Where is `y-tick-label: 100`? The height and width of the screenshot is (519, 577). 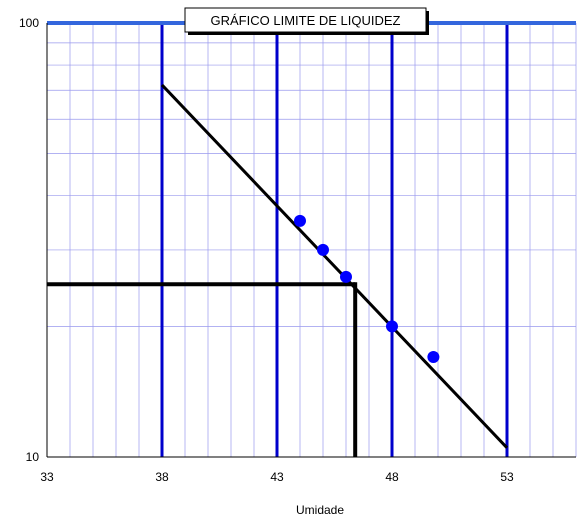
y-tick-label: 100 is located at coordinates (29, 23).